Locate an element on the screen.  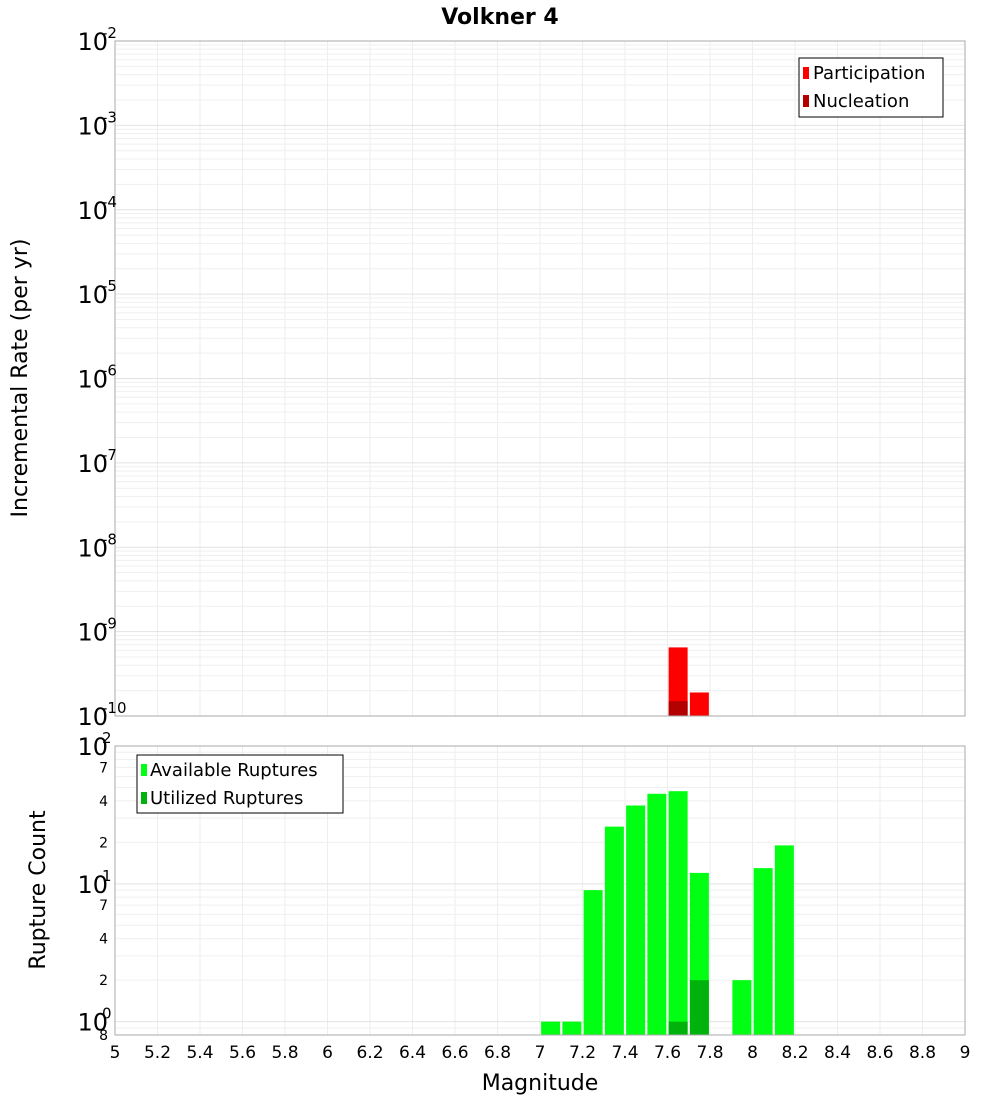
x-tick-label: 6.2 is located at coordinates (369, 1053).